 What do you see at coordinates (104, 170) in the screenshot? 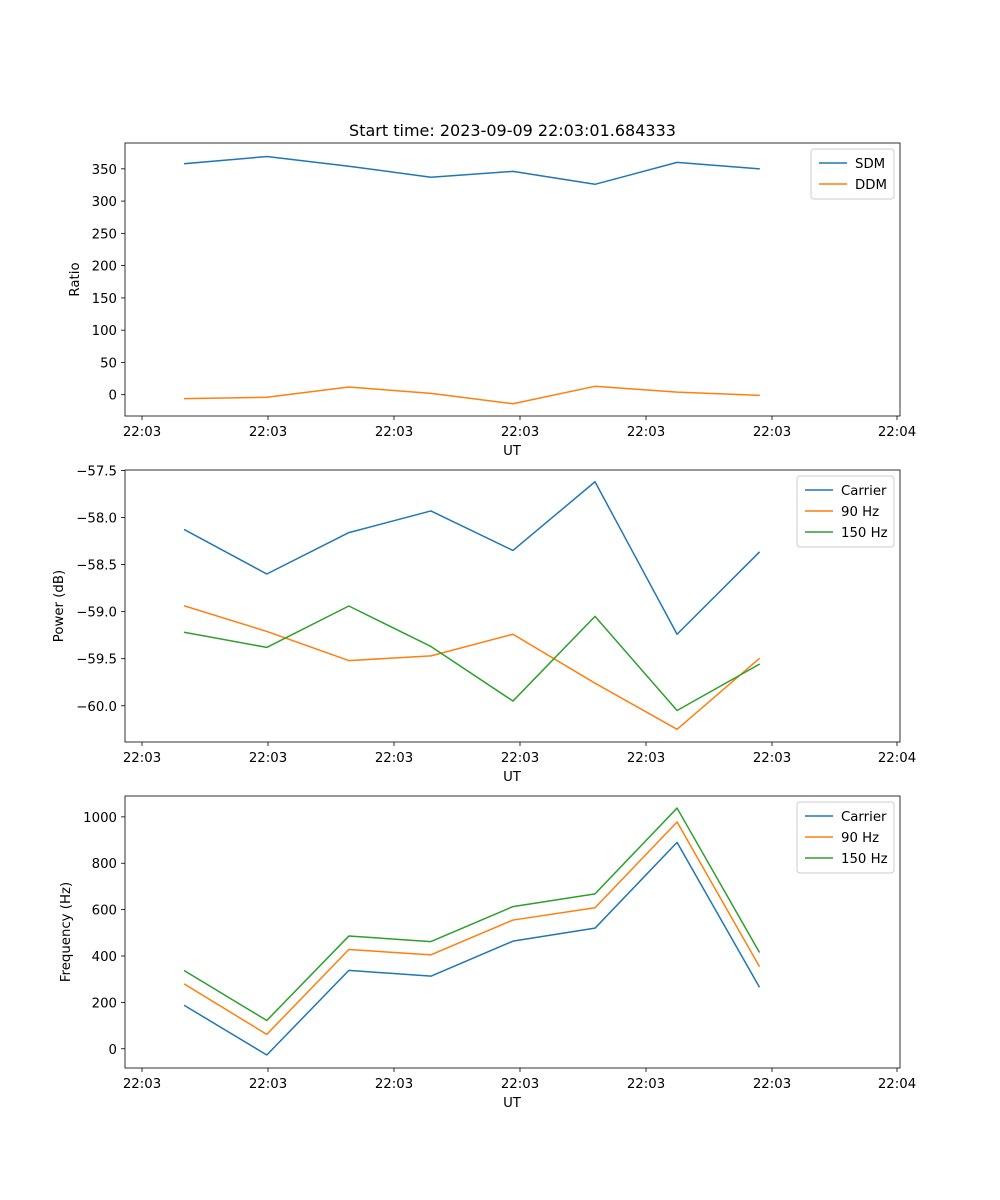
I see `y-tick-label: 350` at bounding box center [104, 170].